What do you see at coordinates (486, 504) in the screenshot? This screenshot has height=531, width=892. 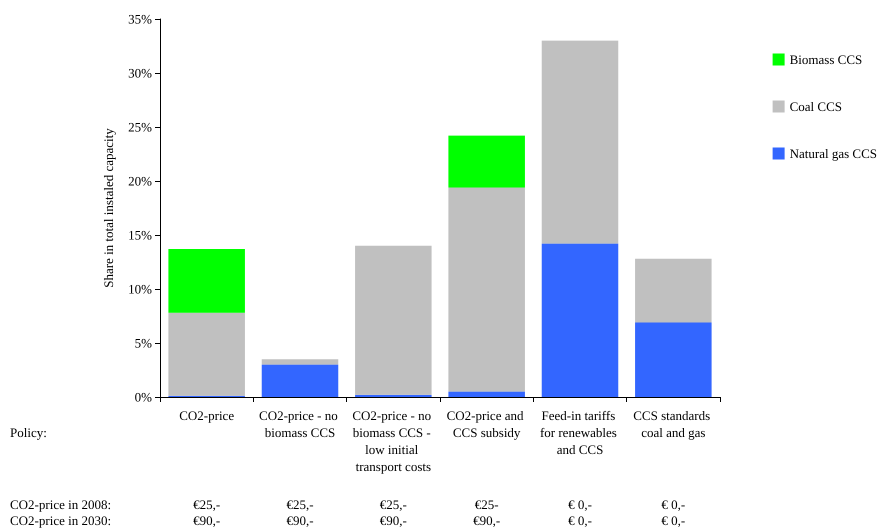 I see `text: €25-` at bounding box center [486, 504].